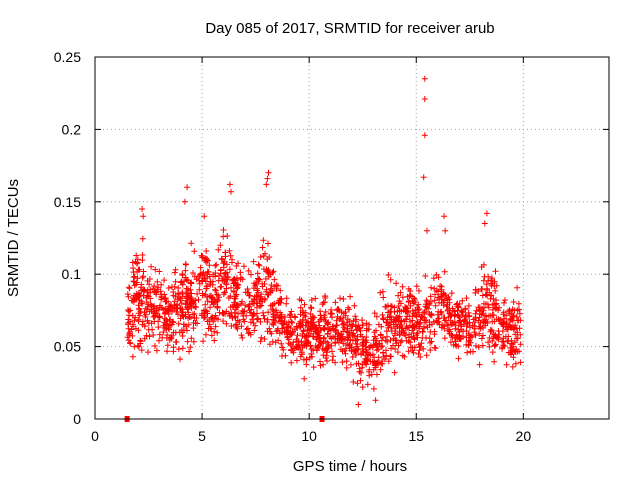 This screenshot has height=480, width=640. Describe the element at coordinates (67, 202) in the screenshot. I see `y-tick-label: 0.15` at that location.